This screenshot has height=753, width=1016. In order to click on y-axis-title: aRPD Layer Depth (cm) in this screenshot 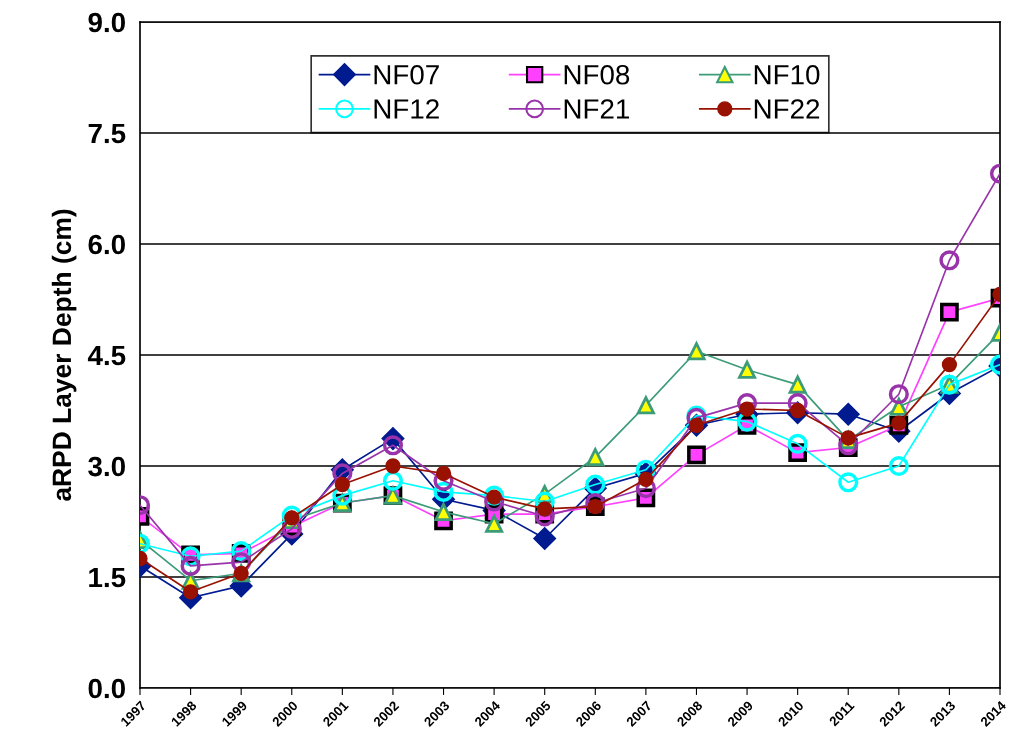, I will do `click(64, 355)`.